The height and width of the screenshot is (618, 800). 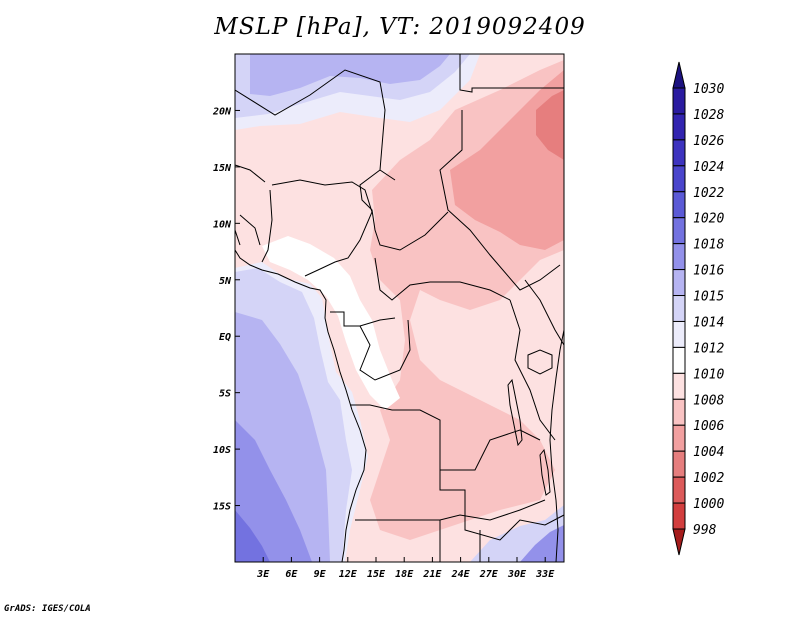 I want to click on coastline-east-africa, so click(x=556, y=445).